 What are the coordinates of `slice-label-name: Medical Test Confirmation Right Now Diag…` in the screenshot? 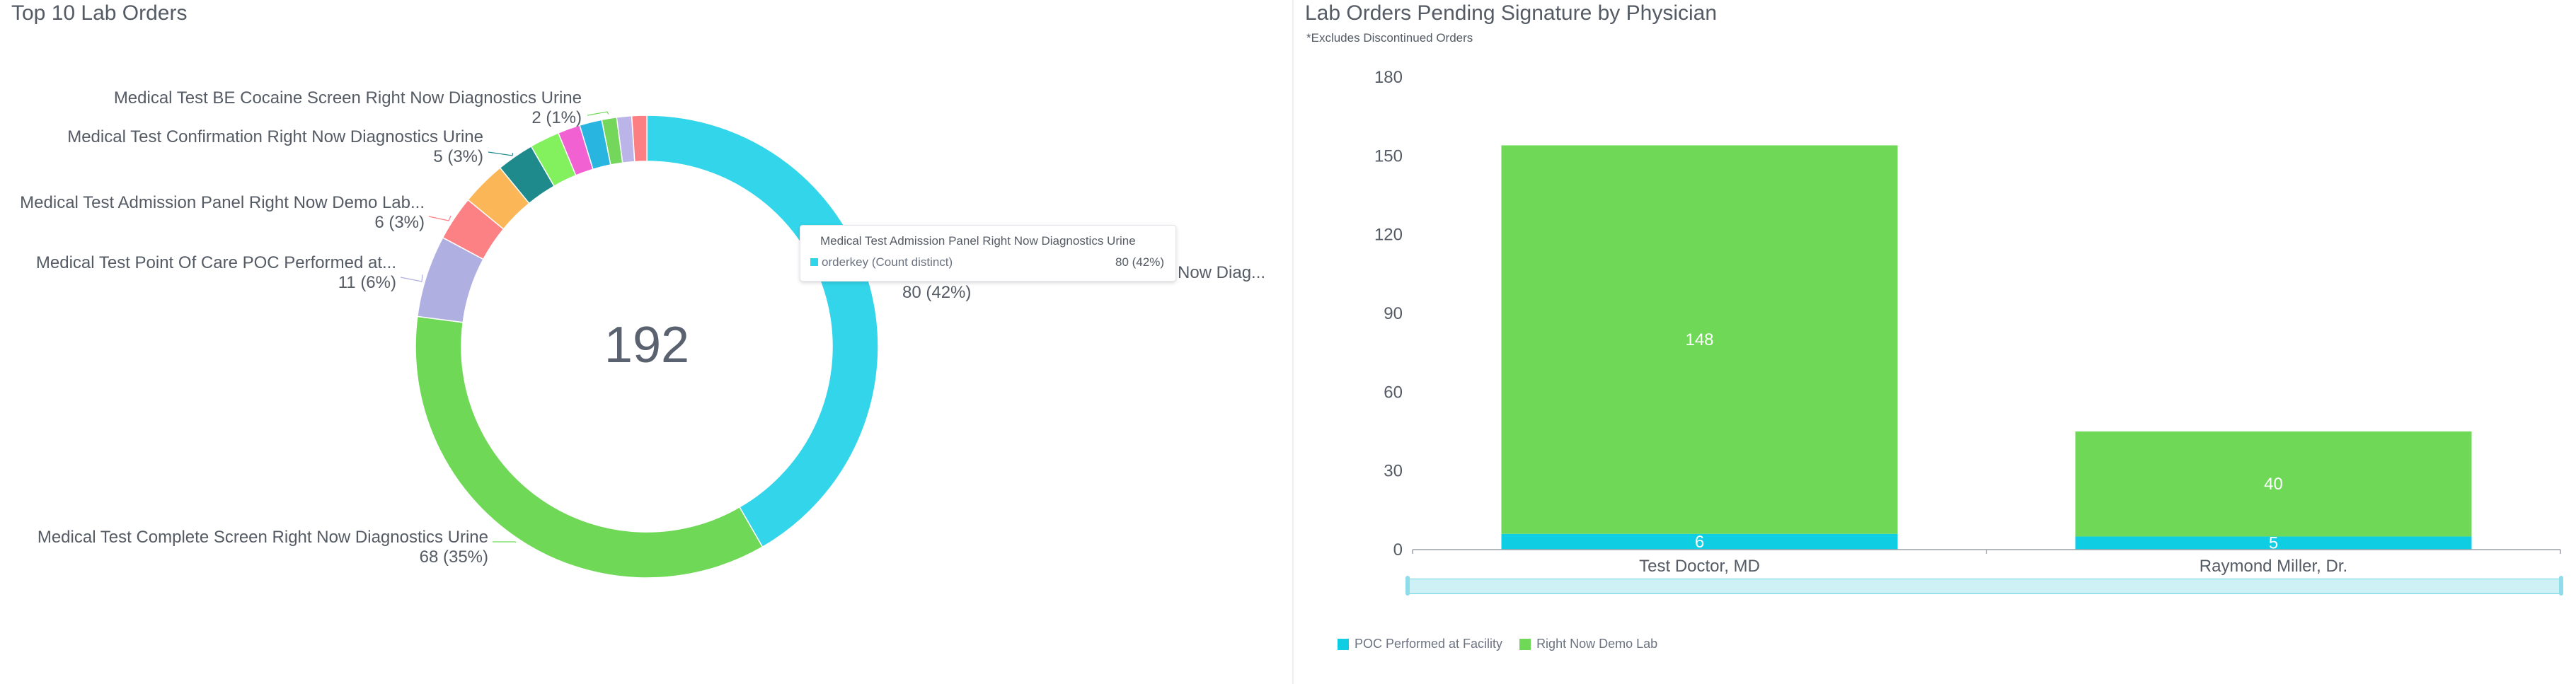 It's located at (275, 137).